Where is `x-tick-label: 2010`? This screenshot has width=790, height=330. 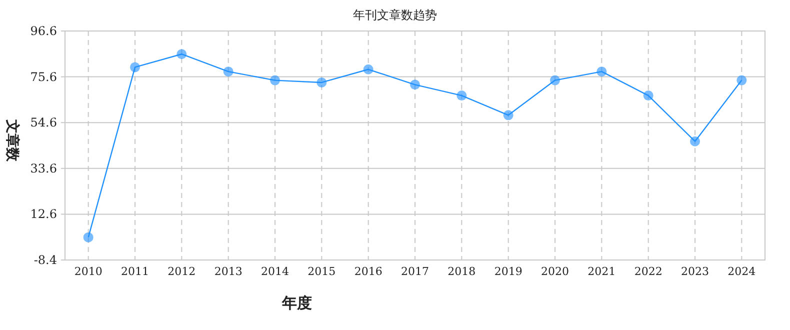
x-tick-label: 2010 is located at coordinates (88, 271).